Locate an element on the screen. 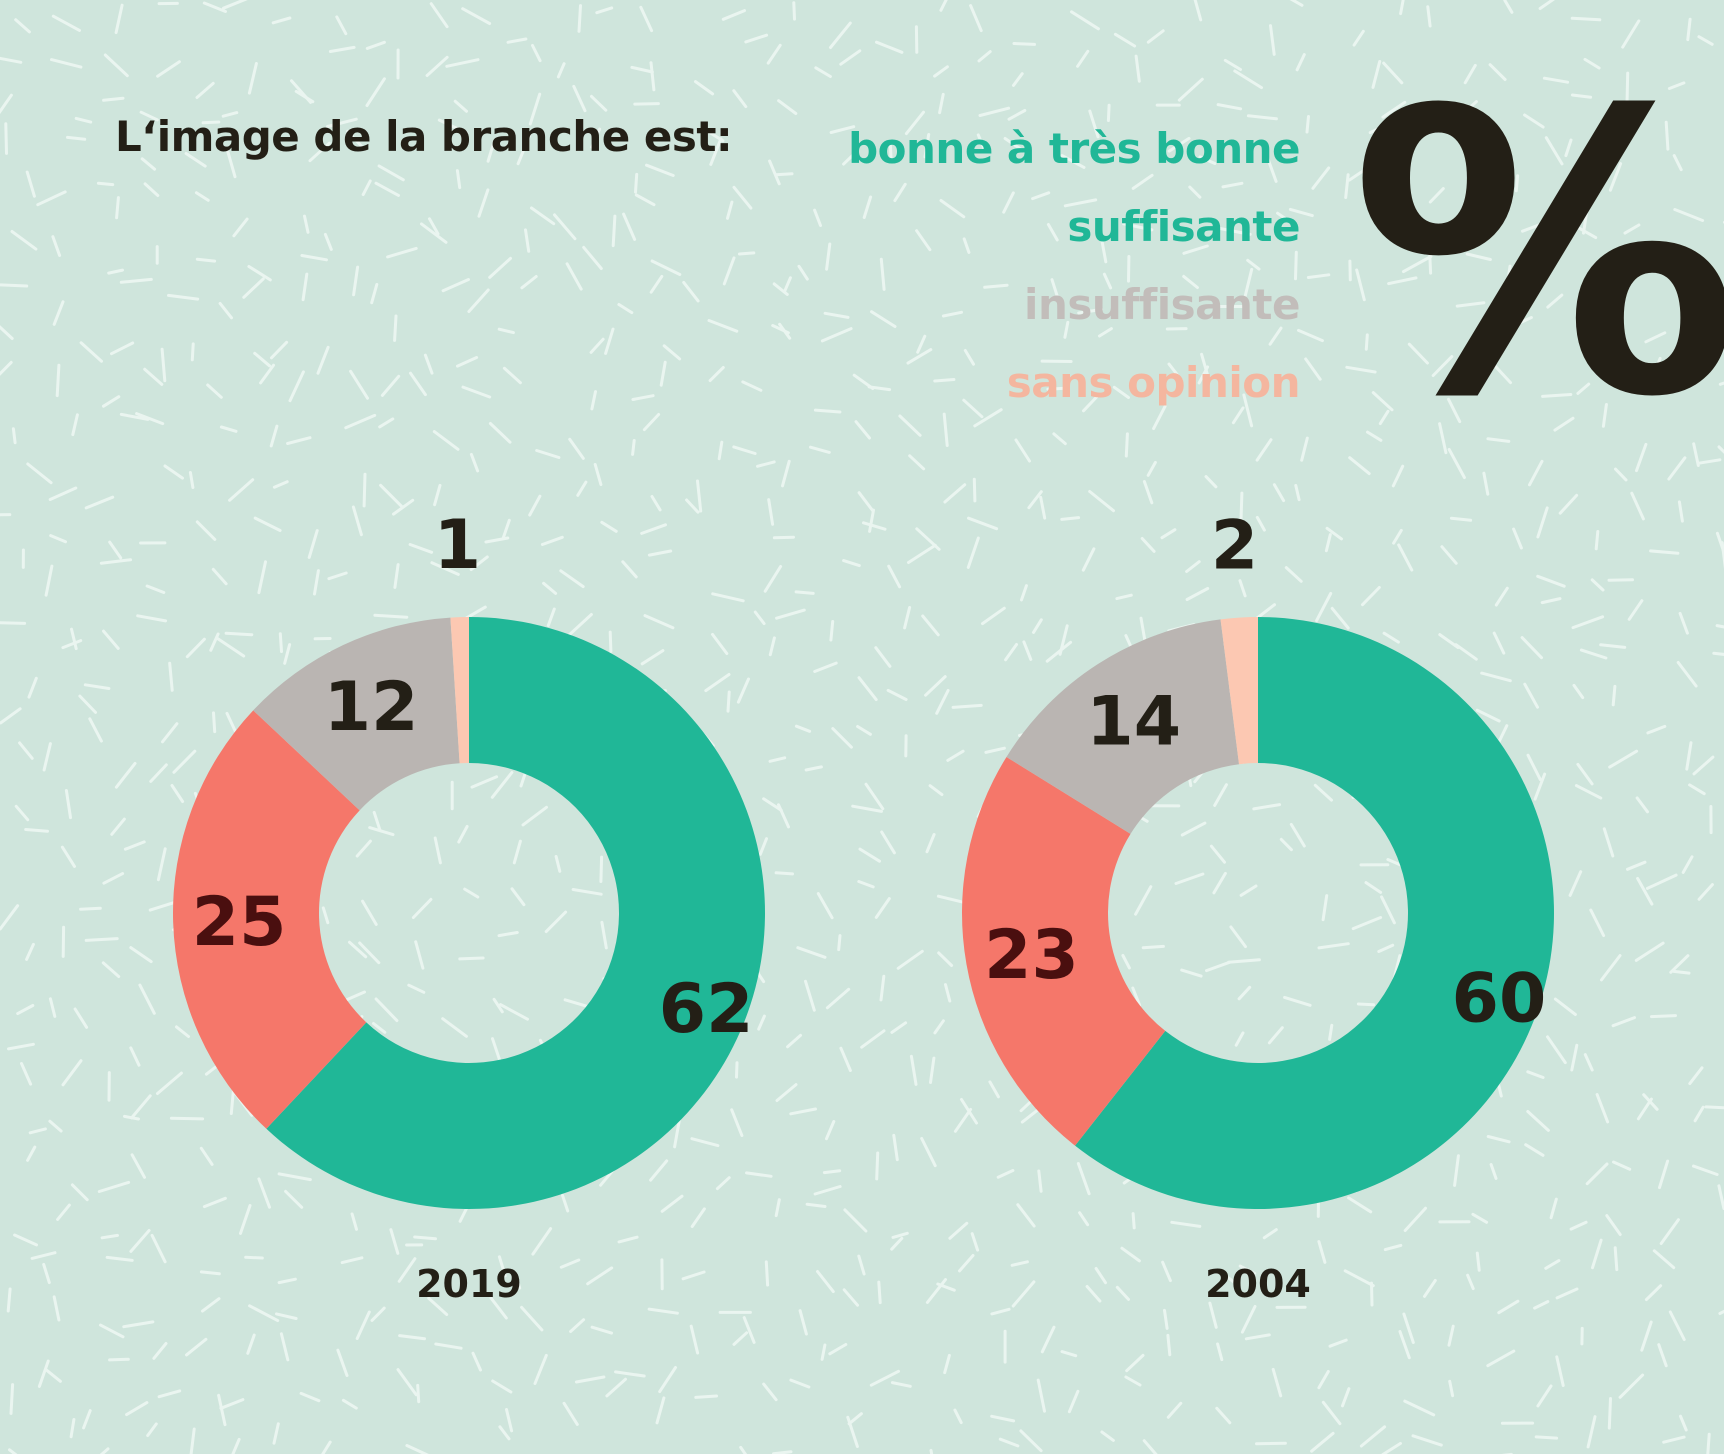 Image resolution: width=1724 pixels, height=1454 pixels. value-label-insuffisante-2019: 12 is located at coordinates (371, 707).